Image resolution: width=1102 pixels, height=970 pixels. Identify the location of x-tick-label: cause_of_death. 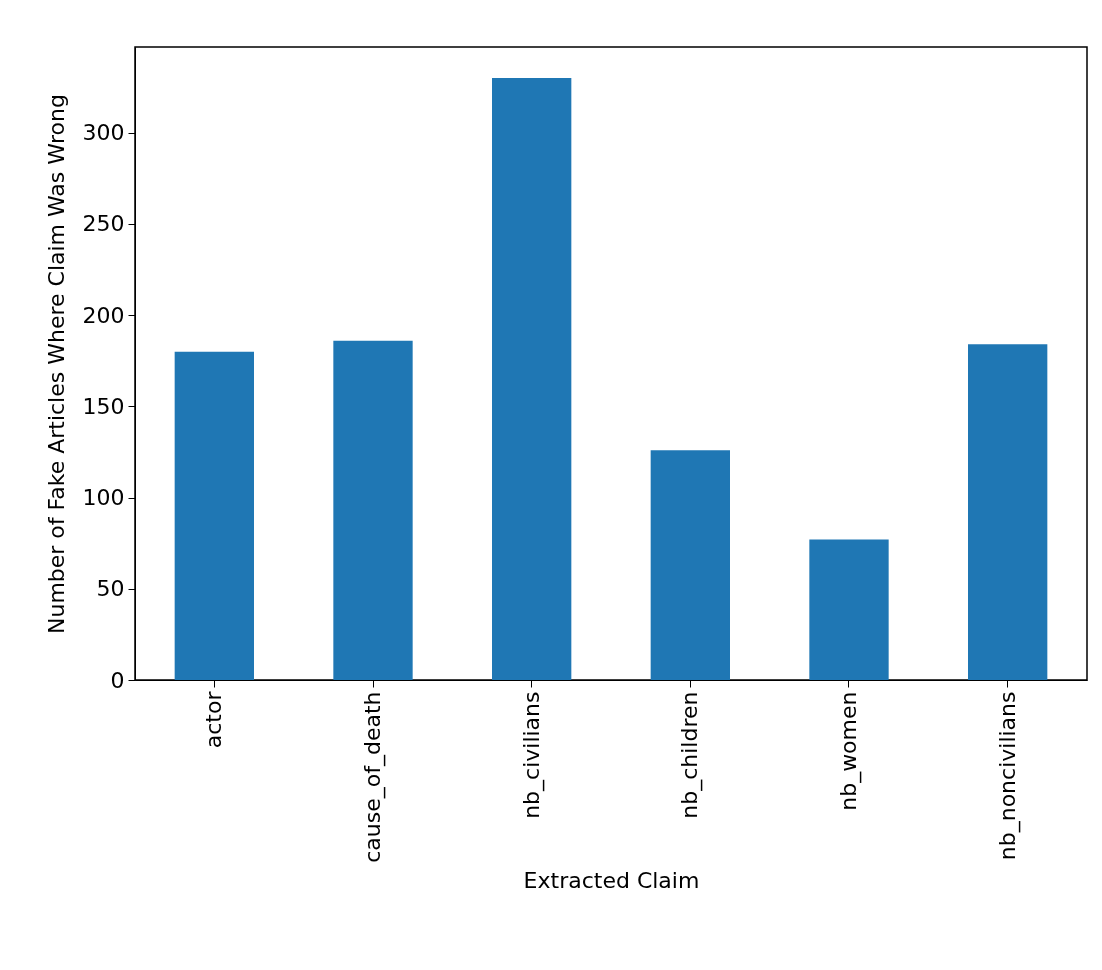
(373, 777).